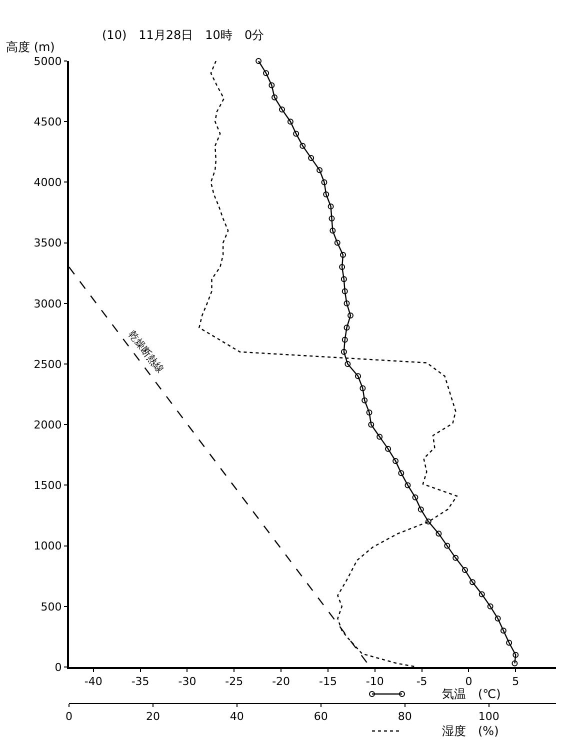 Image resolution: width=567 pixels, height=742 pixels. I want to click on x-tick-label: -20, so click(281, 681).